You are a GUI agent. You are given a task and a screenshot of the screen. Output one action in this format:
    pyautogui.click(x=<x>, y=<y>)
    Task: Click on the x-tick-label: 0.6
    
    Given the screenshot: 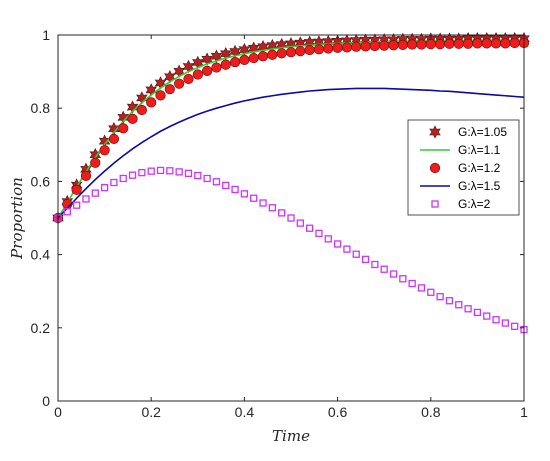 What is the action you would take?
    pyautogui.click(x=338, y=412)
    